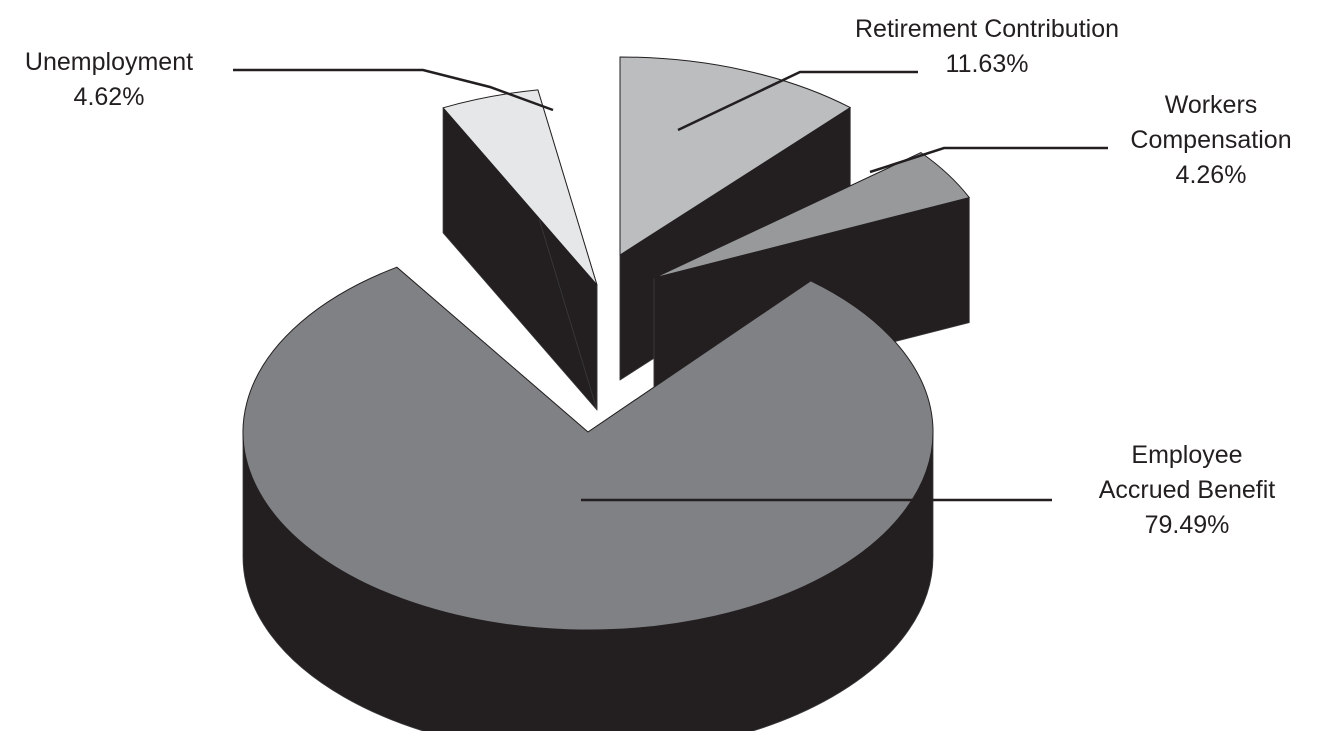 The width and height of the screenshot is (1319, 731). Describe the element at coordinates (988, 160) in the screenshot. I see `leader-line-workers-compensation` at that location.